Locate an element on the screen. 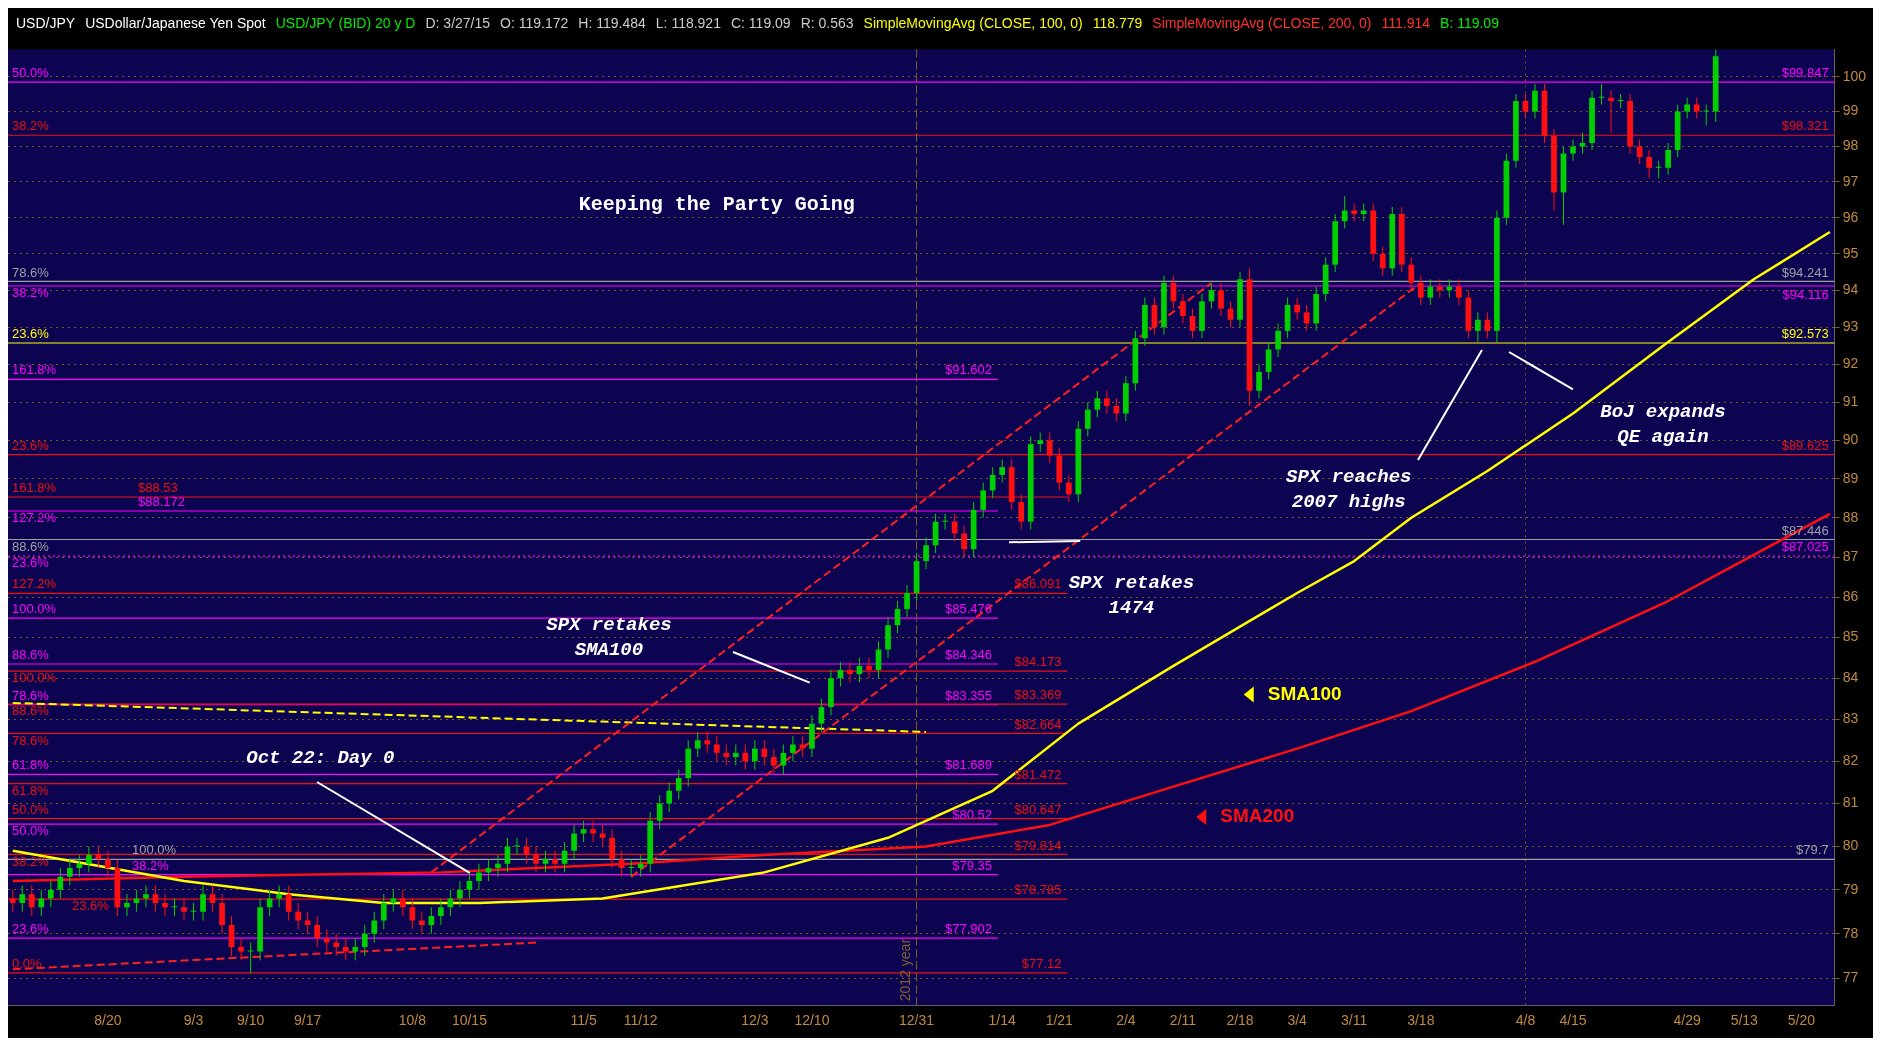 The height and width of the screenshot is (1046, 1881). annotation: SPX retakes 1474 is located at coordinates (1131, 596).